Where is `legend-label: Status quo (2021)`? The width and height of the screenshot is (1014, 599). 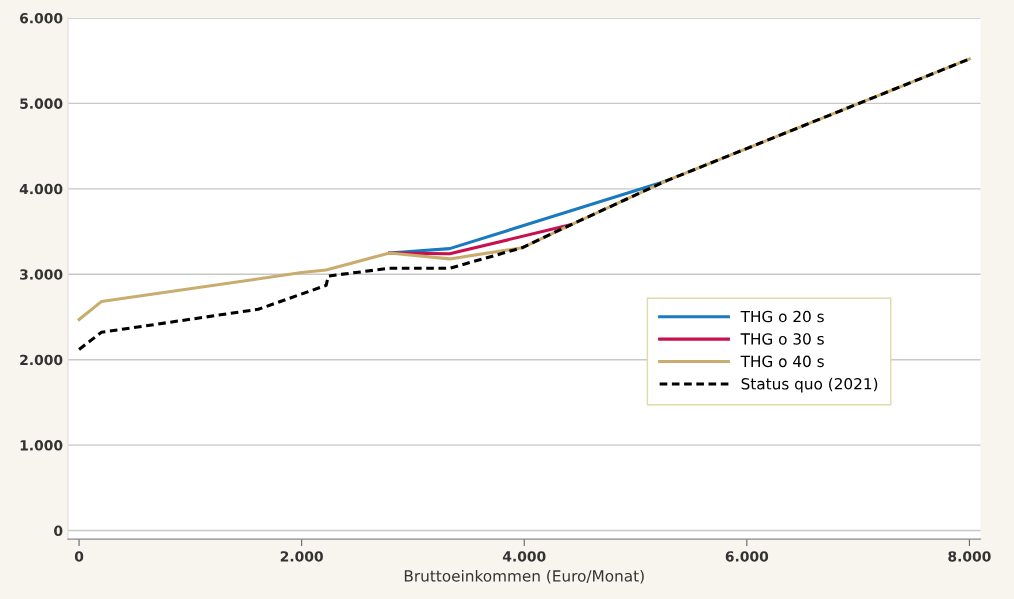
legend-label: Status quo (2021) is located at coordinates (809, 385).